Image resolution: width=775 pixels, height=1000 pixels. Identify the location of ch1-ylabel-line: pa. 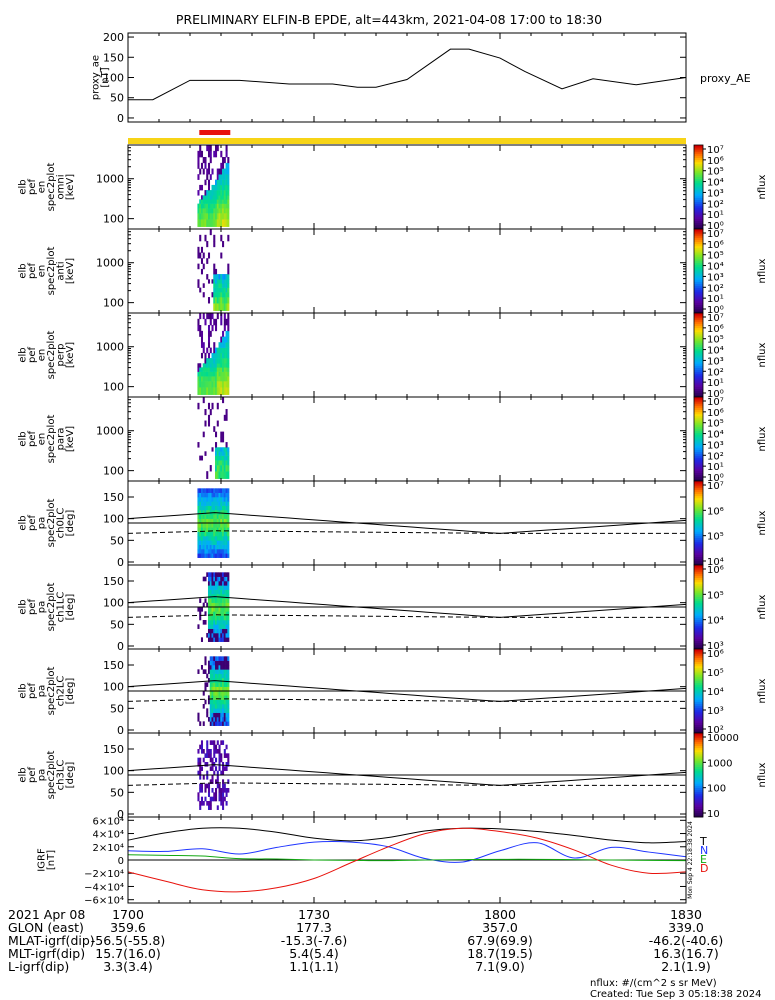
(41, 607).